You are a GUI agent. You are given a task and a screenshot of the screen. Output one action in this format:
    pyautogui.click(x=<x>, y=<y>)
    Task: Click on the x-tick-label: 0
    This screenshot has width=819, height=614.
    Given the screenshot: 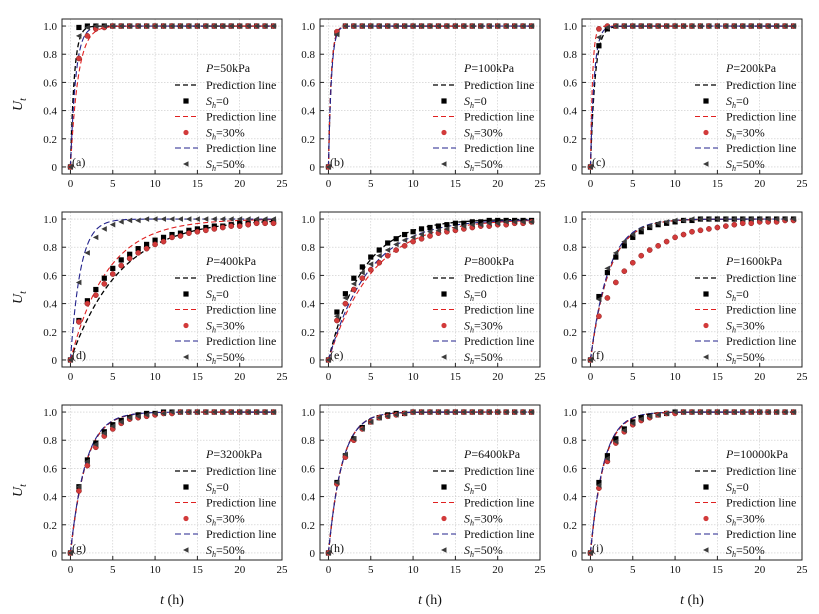 What is the action you would take?
    pyautogui.click(x=71, y=184)
    